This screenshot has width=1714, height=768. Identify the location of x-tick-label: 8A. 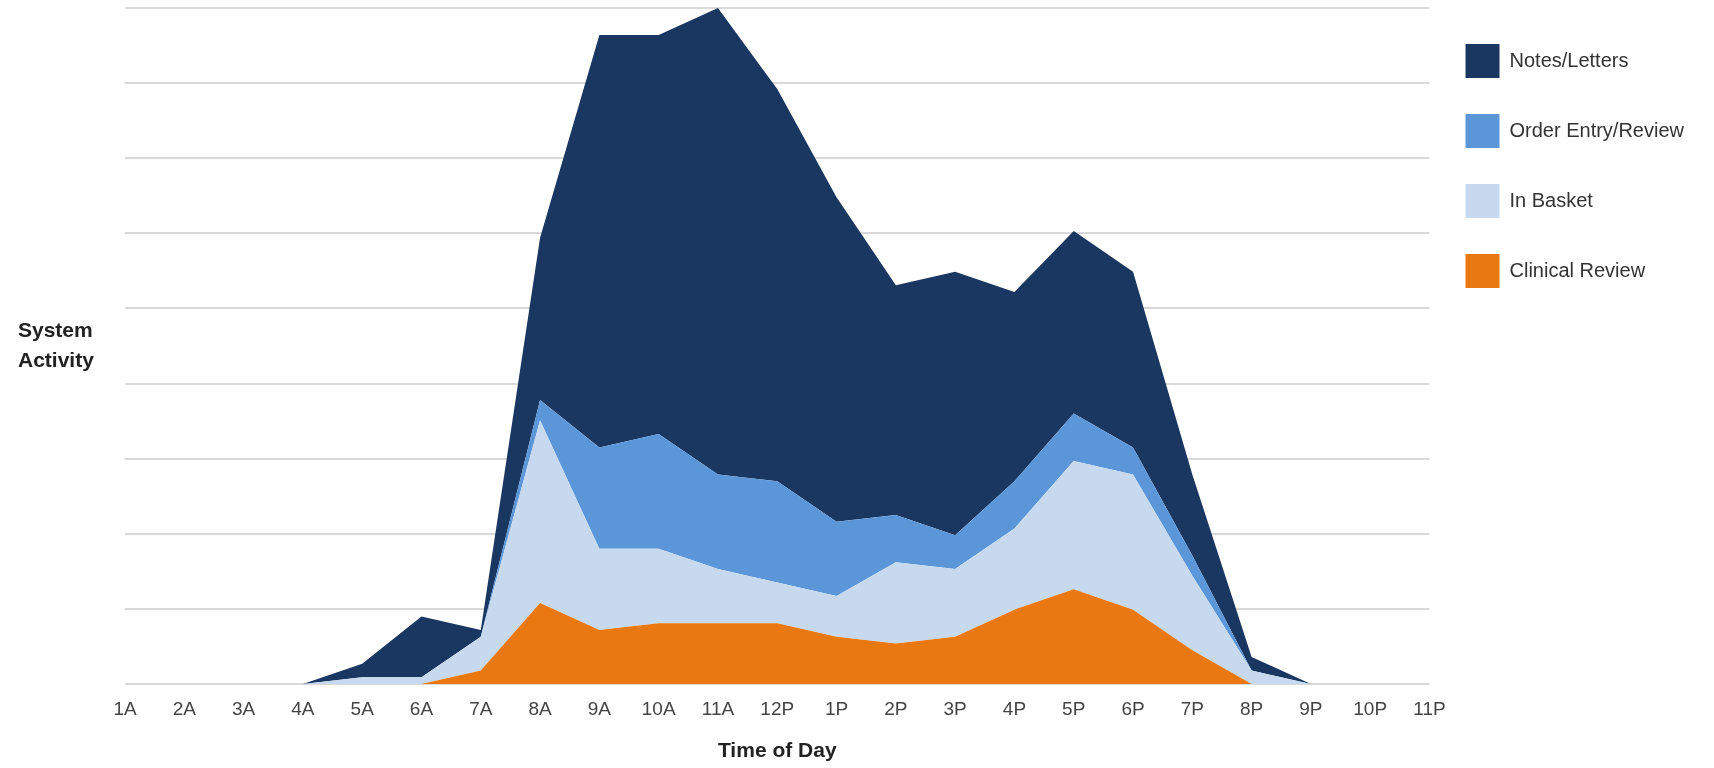
(540, 708).